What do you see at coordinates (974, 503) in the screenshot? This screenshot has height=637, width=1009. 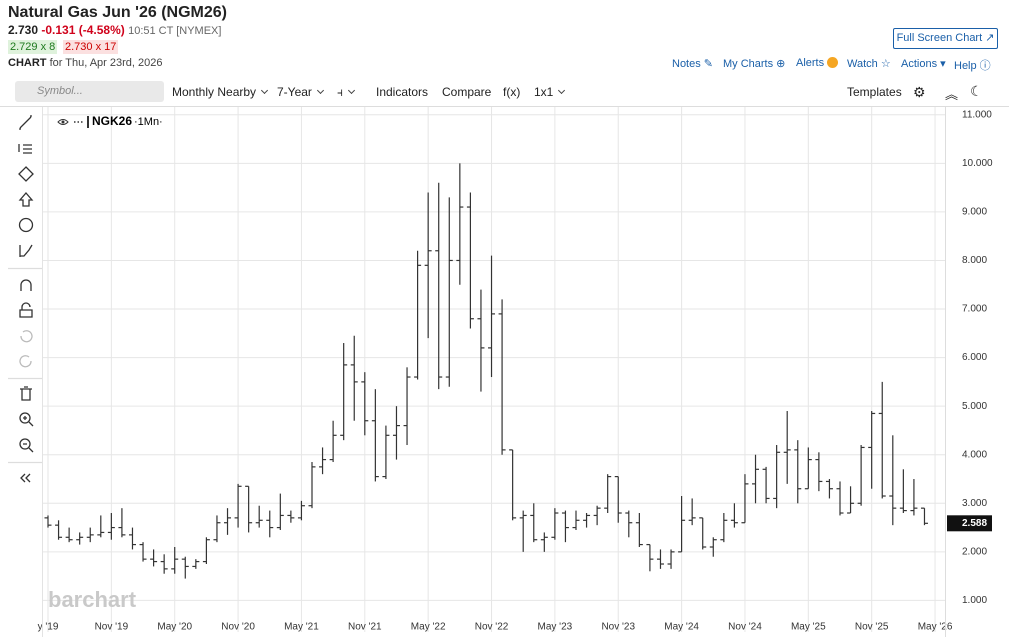 I see `y-tick-label: 3.000` at bounding box center [974, 503].